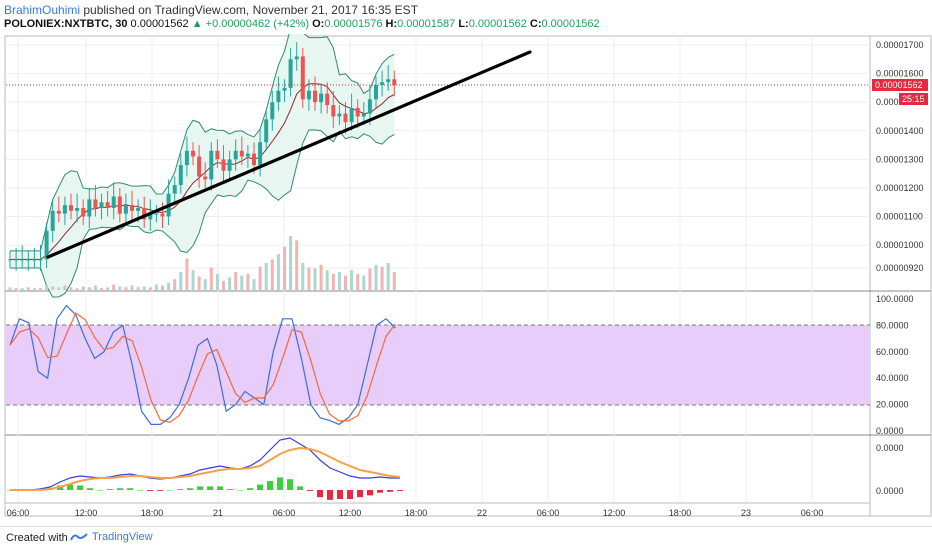 The height and width of the screenshot is (551, 932). Describe the element at coordinates (899, 85) in the screenshot. I see `current-price-tag-text: 0.00001562` at that location.